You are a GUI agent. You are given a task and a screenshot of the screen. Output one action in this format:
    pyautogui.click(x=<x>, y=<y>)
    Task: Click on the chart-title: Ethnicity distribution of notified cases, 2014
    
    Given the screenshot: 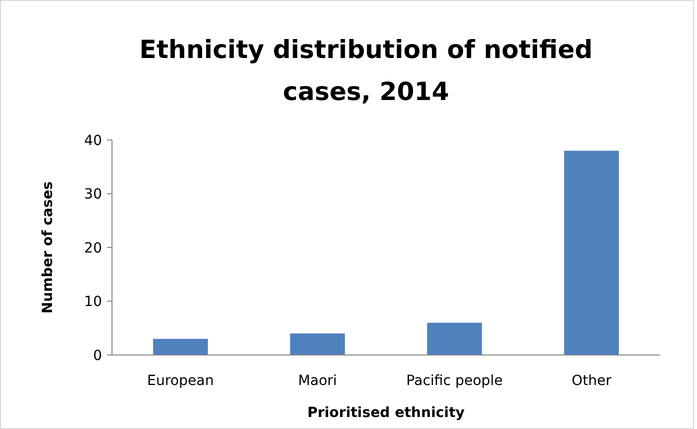 What is the action you would take?
    pyautogui.click(x=366, y=70)
    